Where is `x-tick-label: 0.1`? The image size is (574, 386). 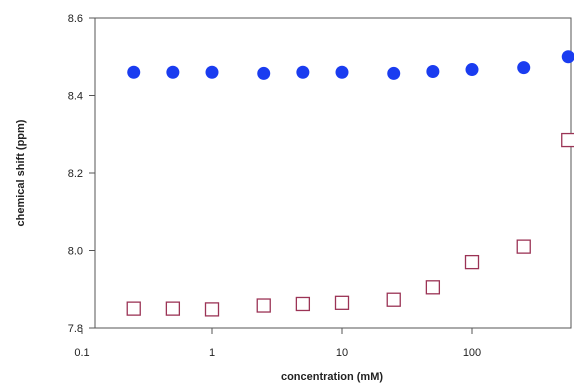
x-tick-label: 0.1 is located at coordinates (81, 353).